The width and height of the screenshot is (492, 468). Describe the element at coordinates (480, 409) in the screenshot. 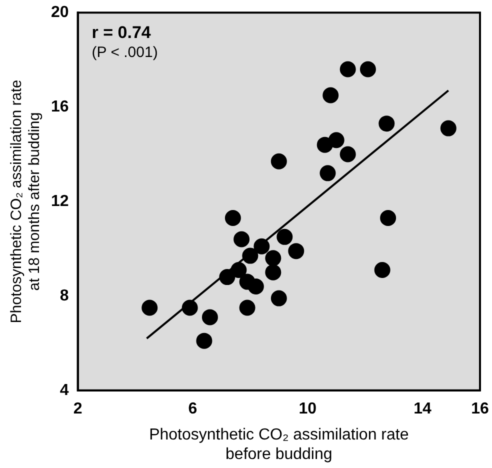

I see `x-tick-label: 16` at that location.